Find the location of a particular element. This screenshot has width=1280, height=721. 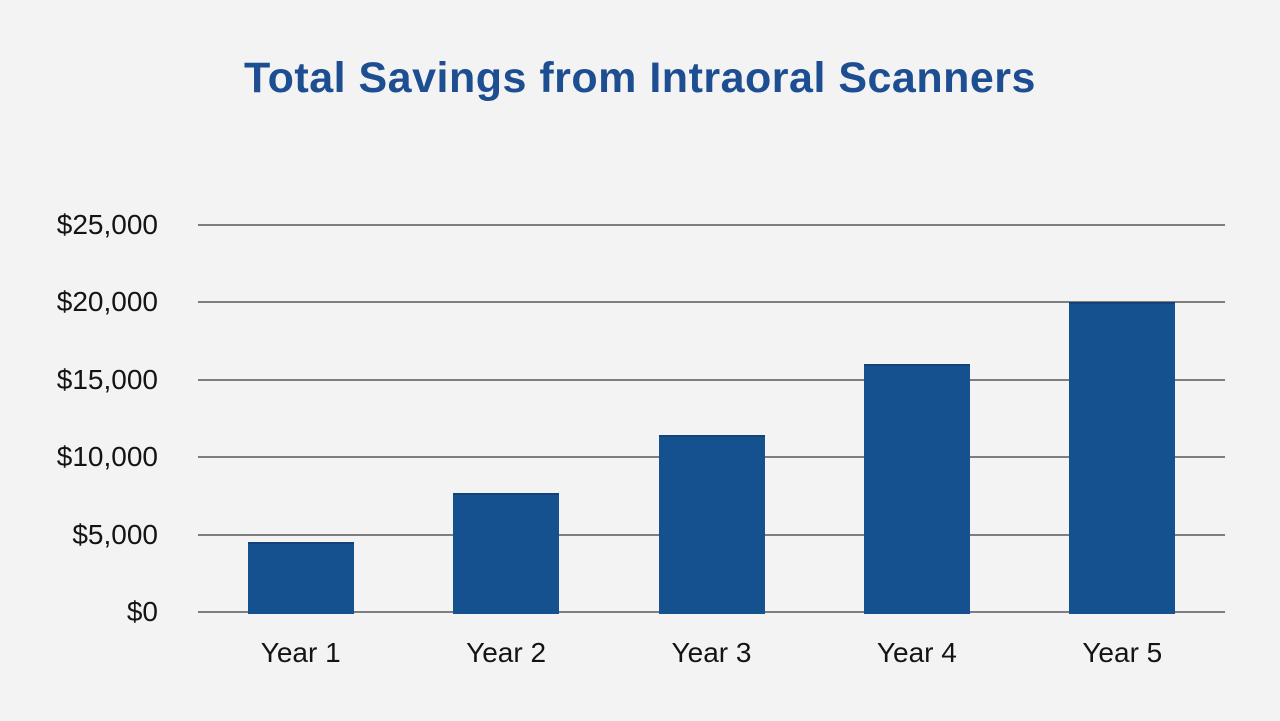

y-axis-tick-label: $20,000 is located at coordinates (107, 301).